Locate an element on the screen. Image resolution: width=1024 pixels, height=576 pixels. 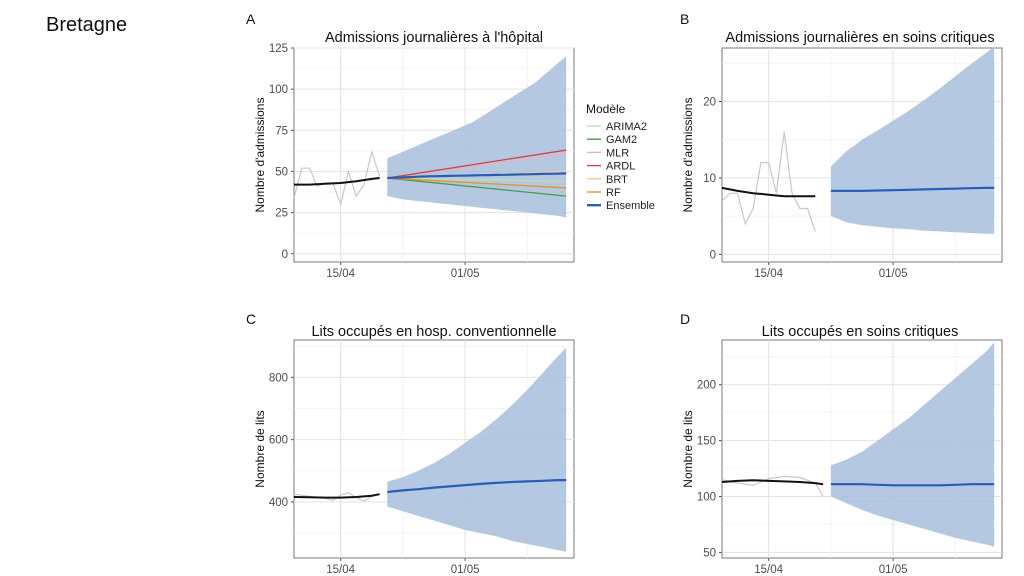
panel-title: Admissions journalières à l'hôpital is located at coordinates (434, 38).